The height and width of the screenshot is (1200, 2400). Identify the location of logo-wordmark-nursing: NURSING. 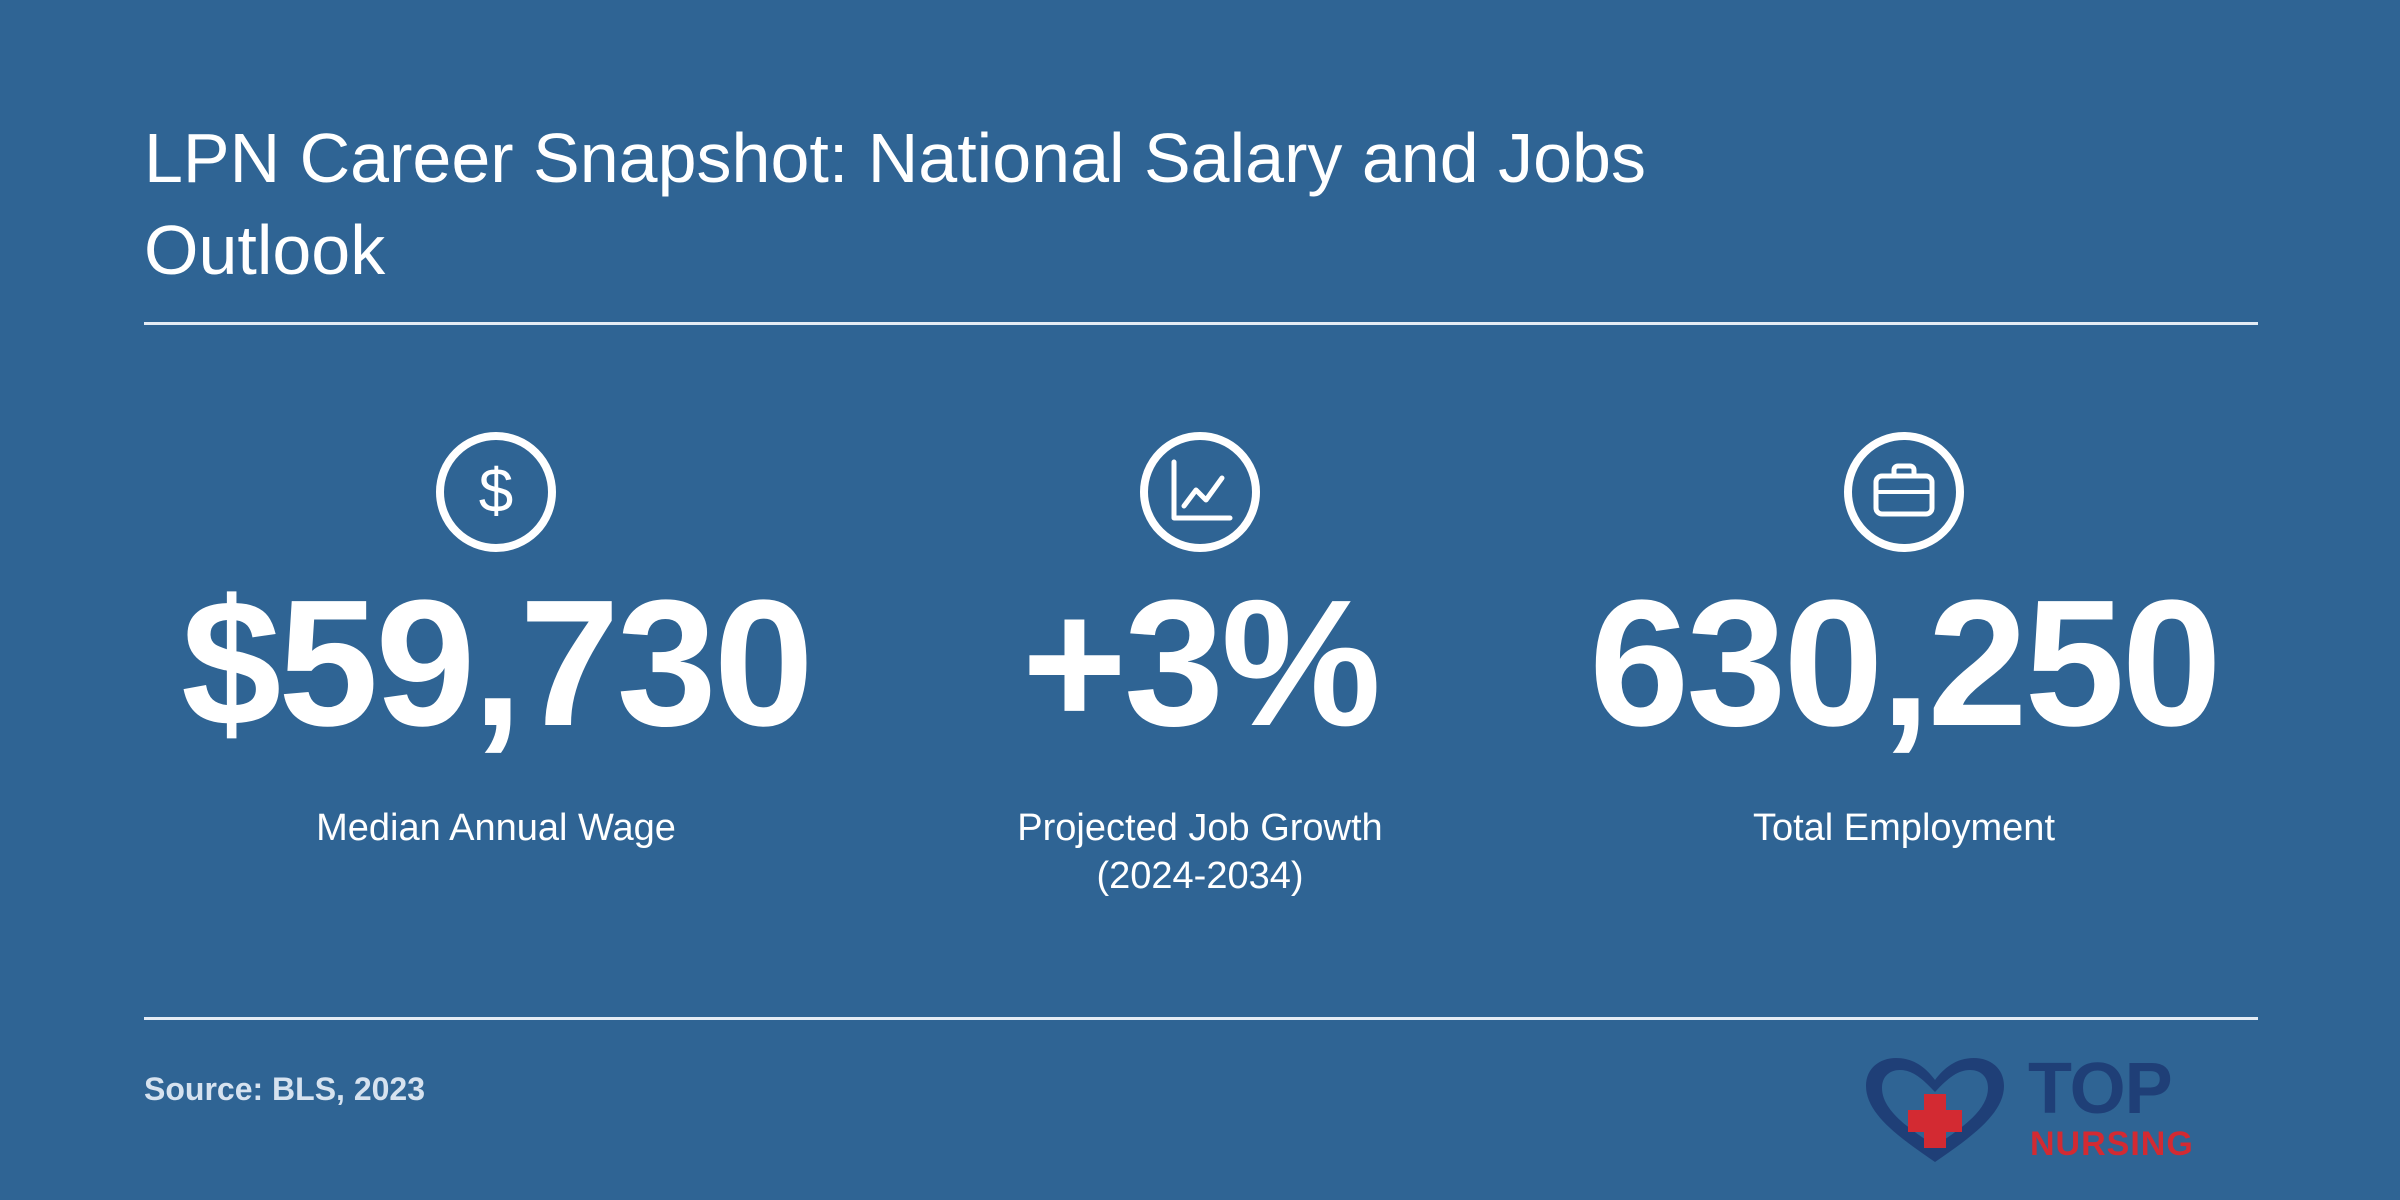
(2112, 1144).